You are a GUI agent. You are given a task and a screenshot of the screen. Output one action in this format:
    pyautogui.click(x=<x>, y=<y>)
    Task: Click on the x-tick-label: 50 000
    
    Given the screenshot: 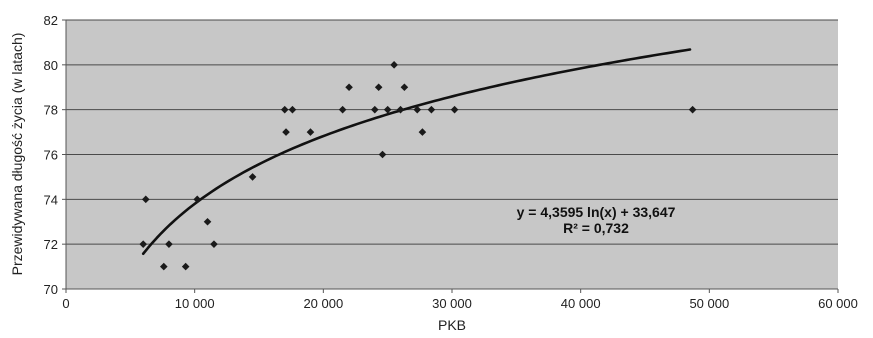 What is the action you would take?
    pyautogui.click(x=709, y=303)
    